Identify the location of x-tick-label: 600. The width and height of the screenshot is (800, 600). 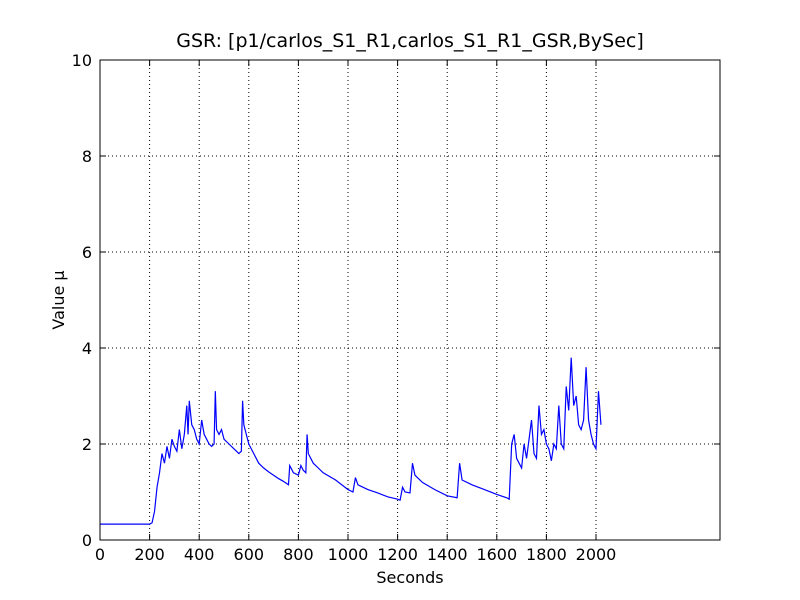
(249, 554).